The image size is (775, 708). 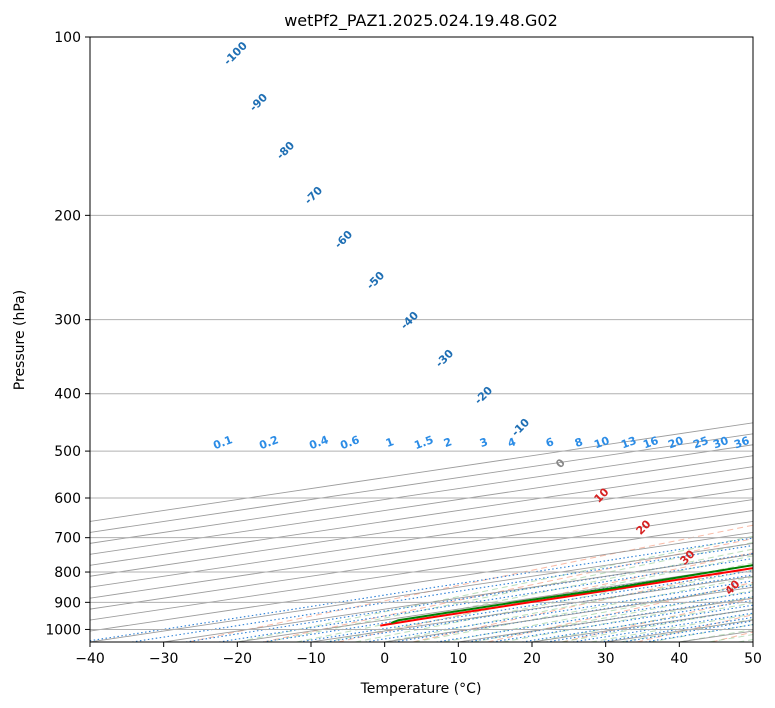 I want to click on mixing-ratio-label: 25, so click(x=700, y=442).